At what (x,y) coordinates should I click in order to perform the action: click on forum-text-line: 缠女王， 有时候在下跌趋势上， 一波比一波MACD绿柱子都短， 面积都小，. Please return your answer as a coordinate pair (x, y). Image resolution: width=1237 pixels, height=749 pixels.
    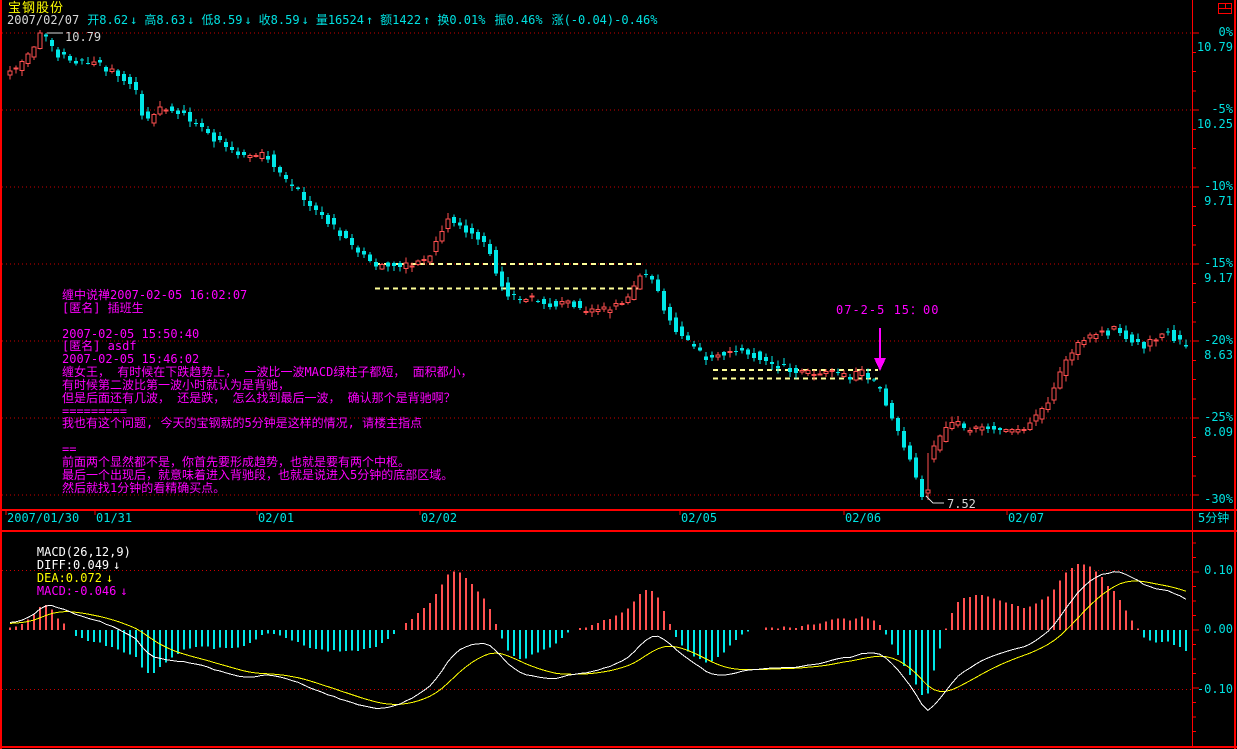
    Looking at the image, I should click on (267, 372).